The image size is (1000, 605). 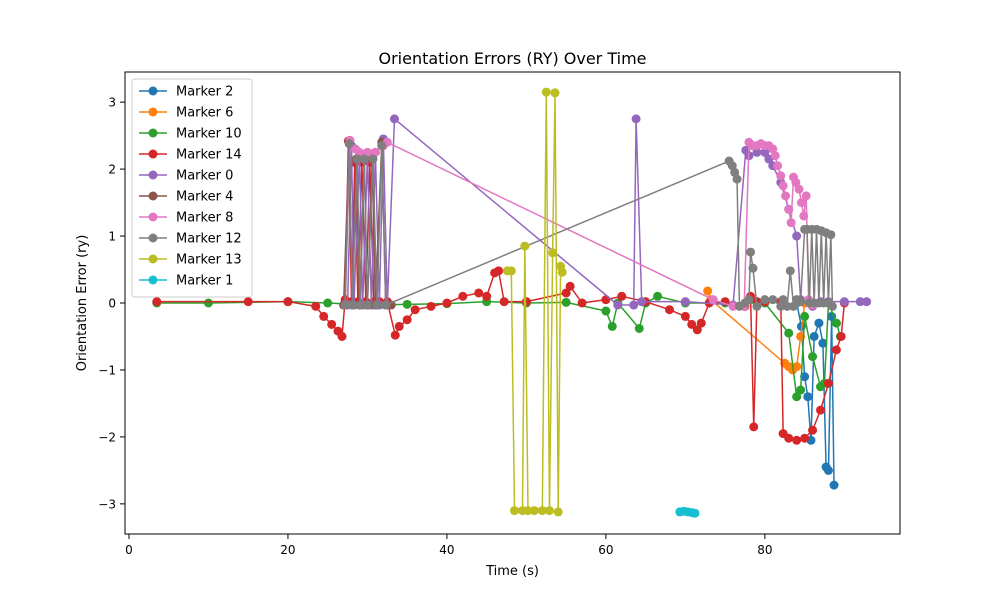 I want to click on legend-label: Marker 13, so click(x=209, y=260).